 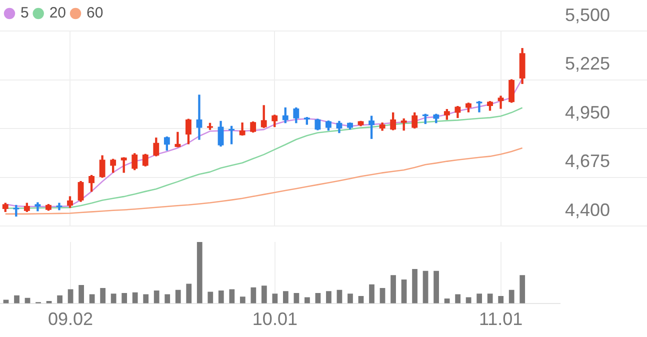 What do you see at coordinates (57, 13) in the screenshot?
I see `legend-label: 20` at bounding box center [57, 13].